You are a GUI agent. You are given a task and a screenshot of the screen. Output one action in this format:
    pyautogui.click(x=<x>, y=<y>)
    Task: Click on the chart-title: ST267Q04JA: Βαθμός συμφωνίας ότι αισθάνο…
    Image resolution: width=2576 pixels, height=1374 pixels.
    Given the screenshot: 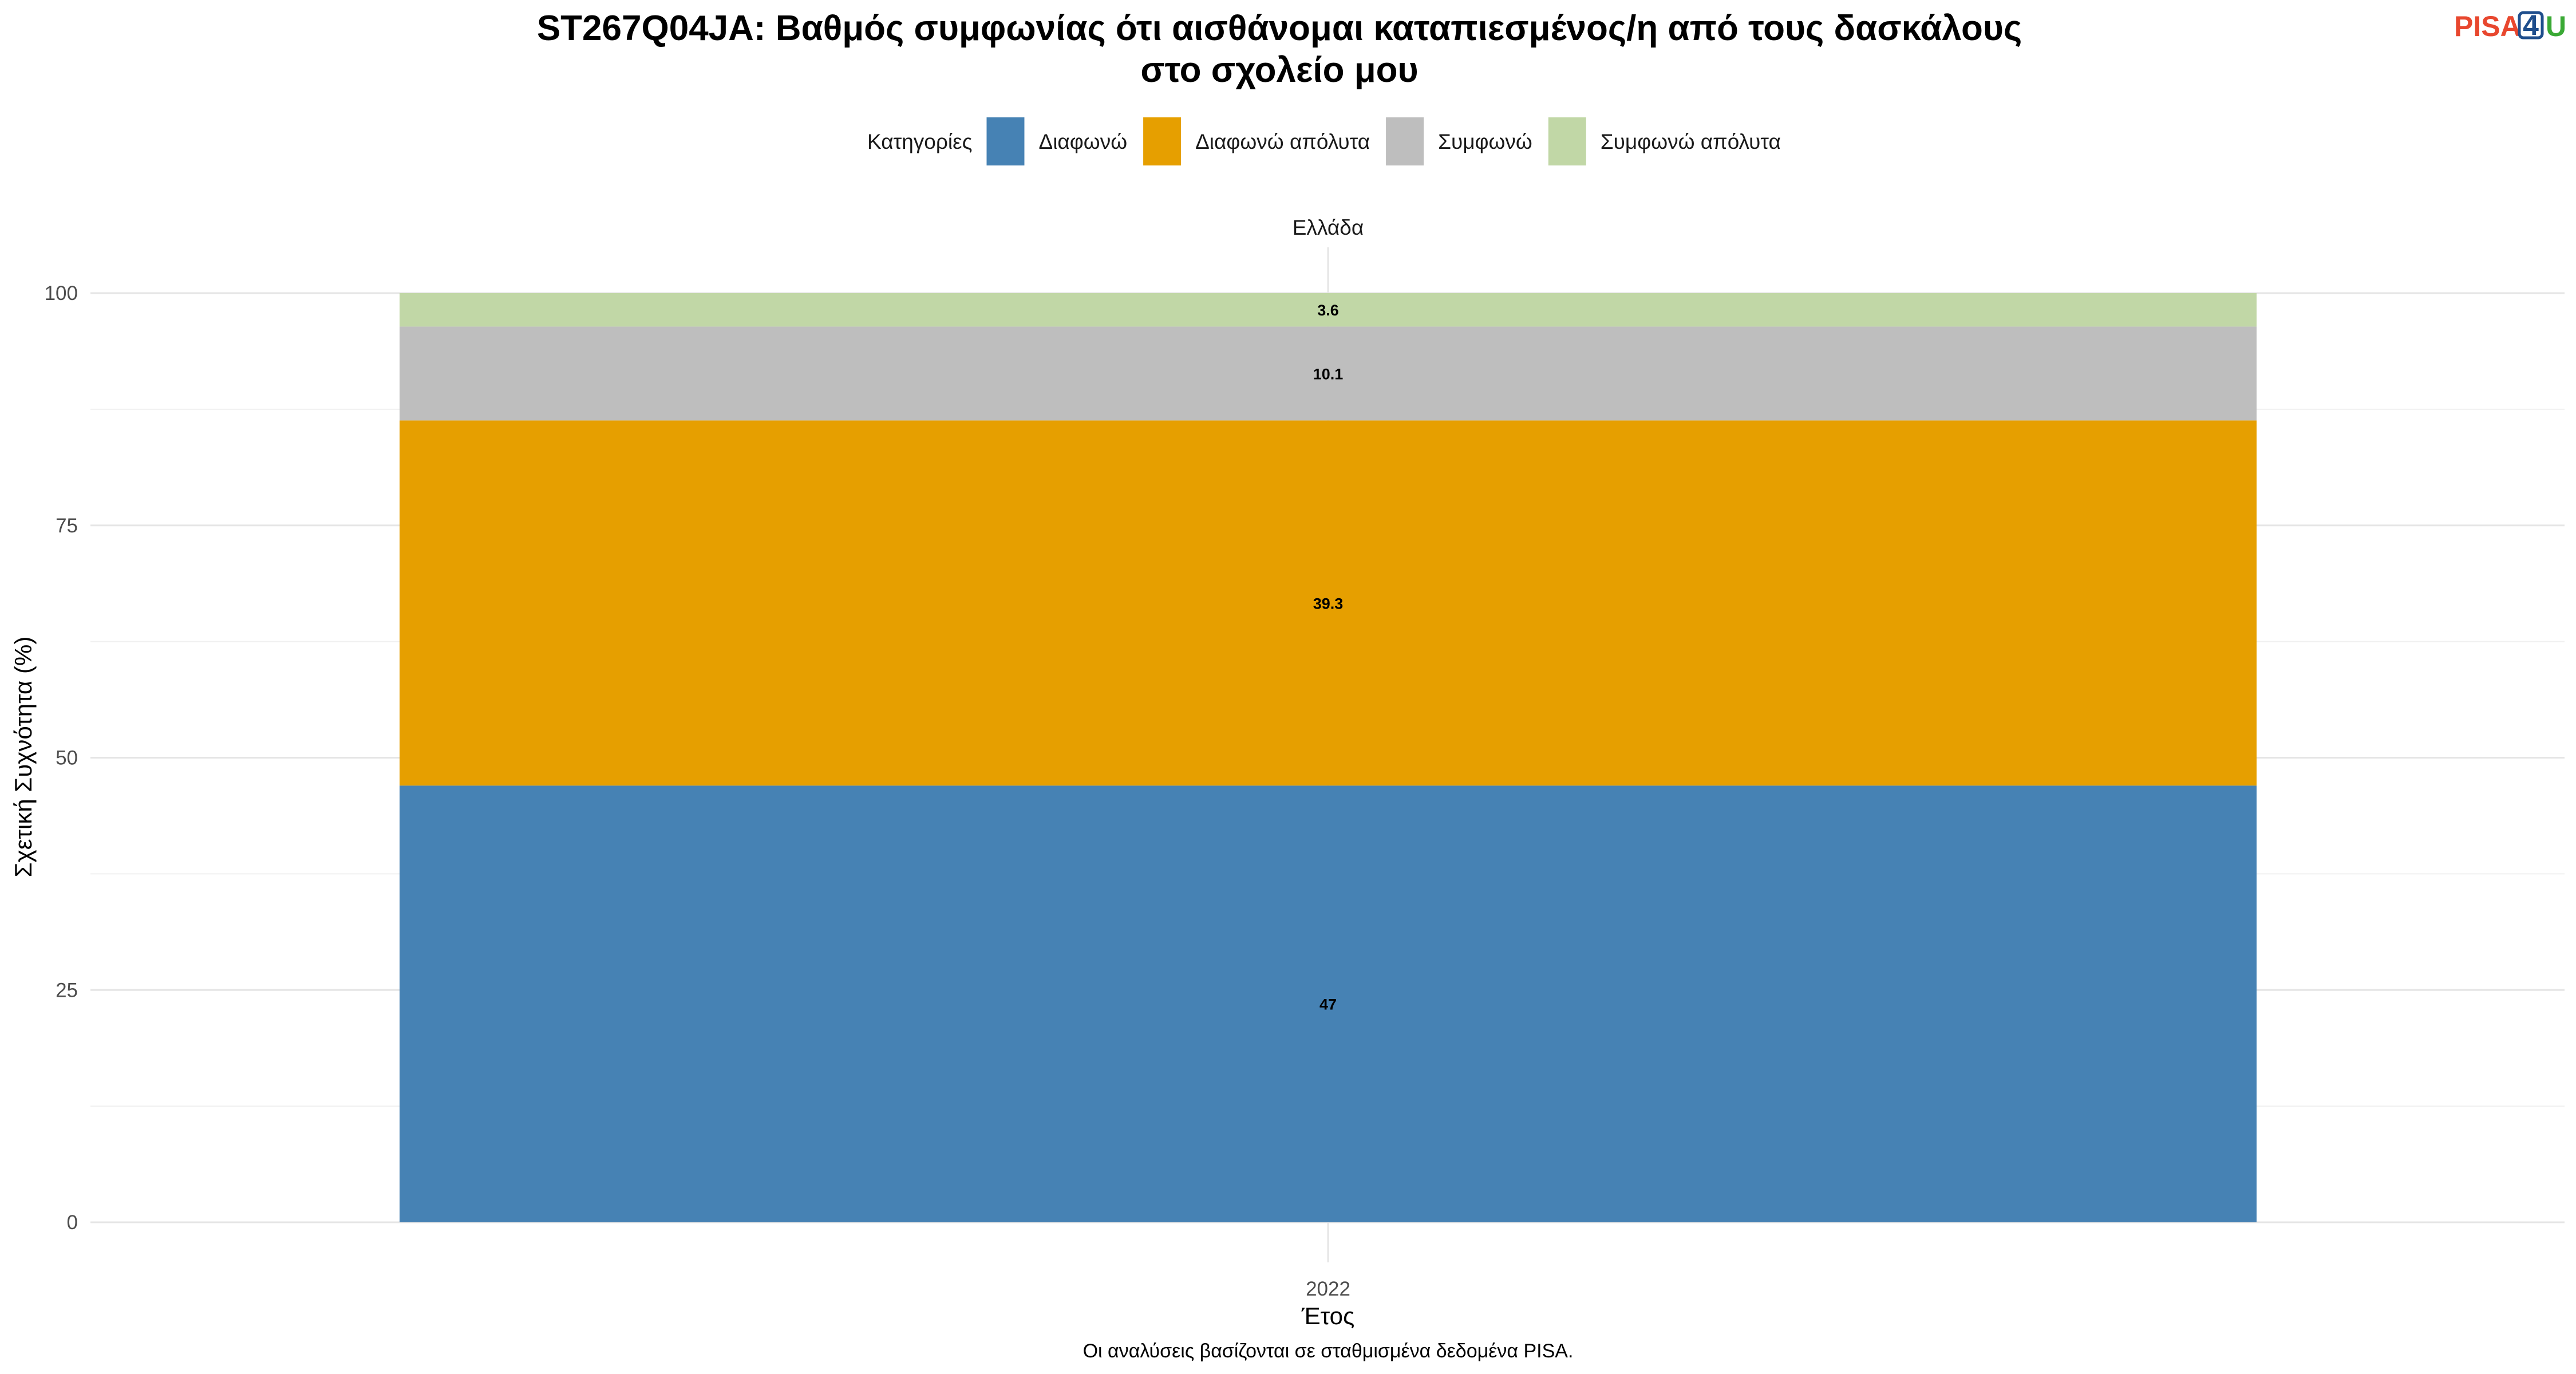 What is the action you would take?
    pyautogui.click(x=1279, y=50)
    